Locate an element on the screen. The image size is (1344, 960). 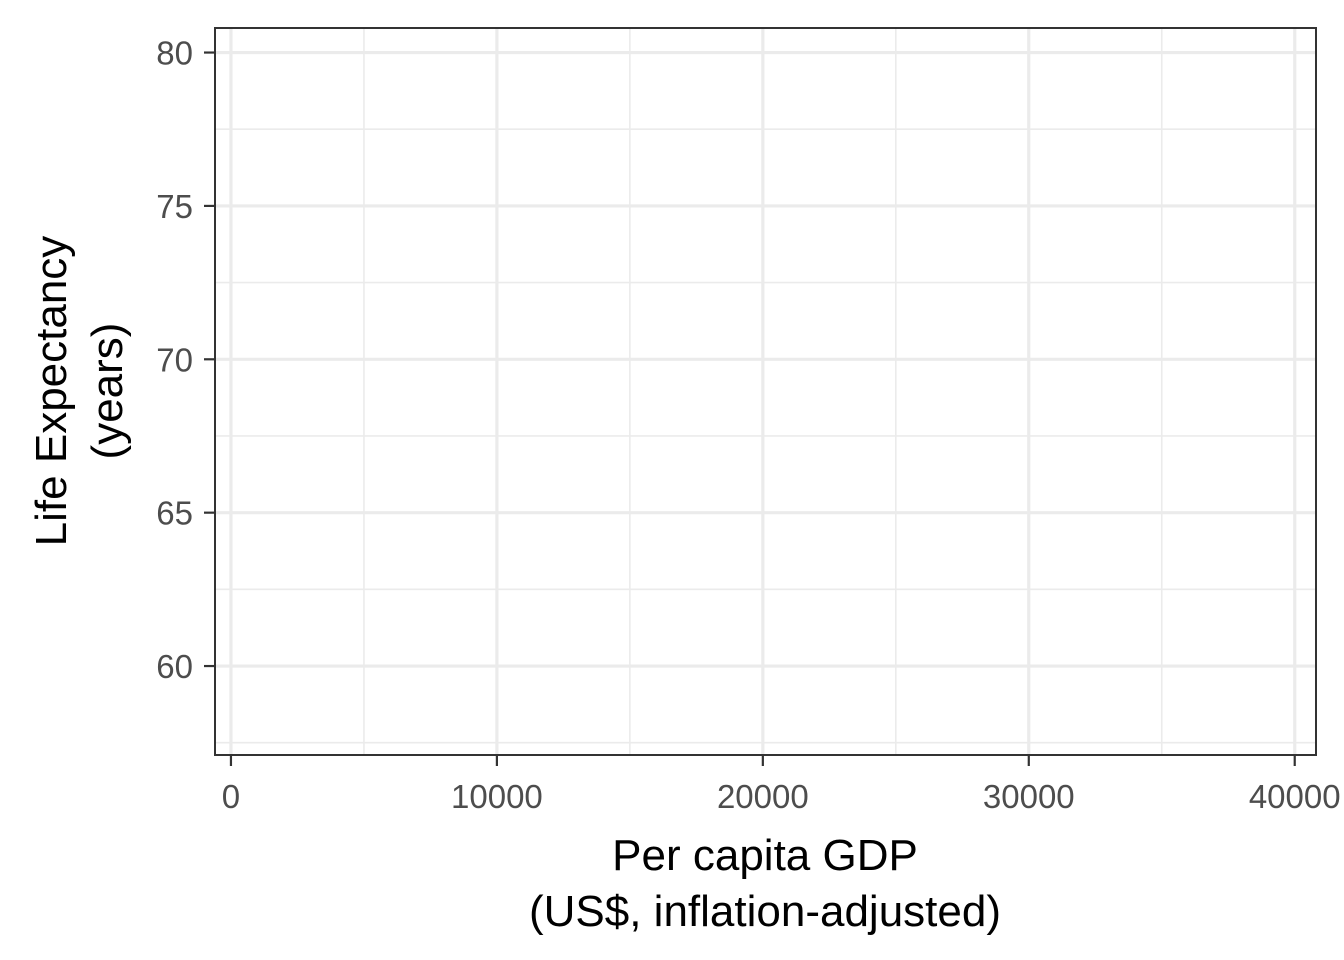
x-tick-label: 0 is located at coordinates (231, 796).